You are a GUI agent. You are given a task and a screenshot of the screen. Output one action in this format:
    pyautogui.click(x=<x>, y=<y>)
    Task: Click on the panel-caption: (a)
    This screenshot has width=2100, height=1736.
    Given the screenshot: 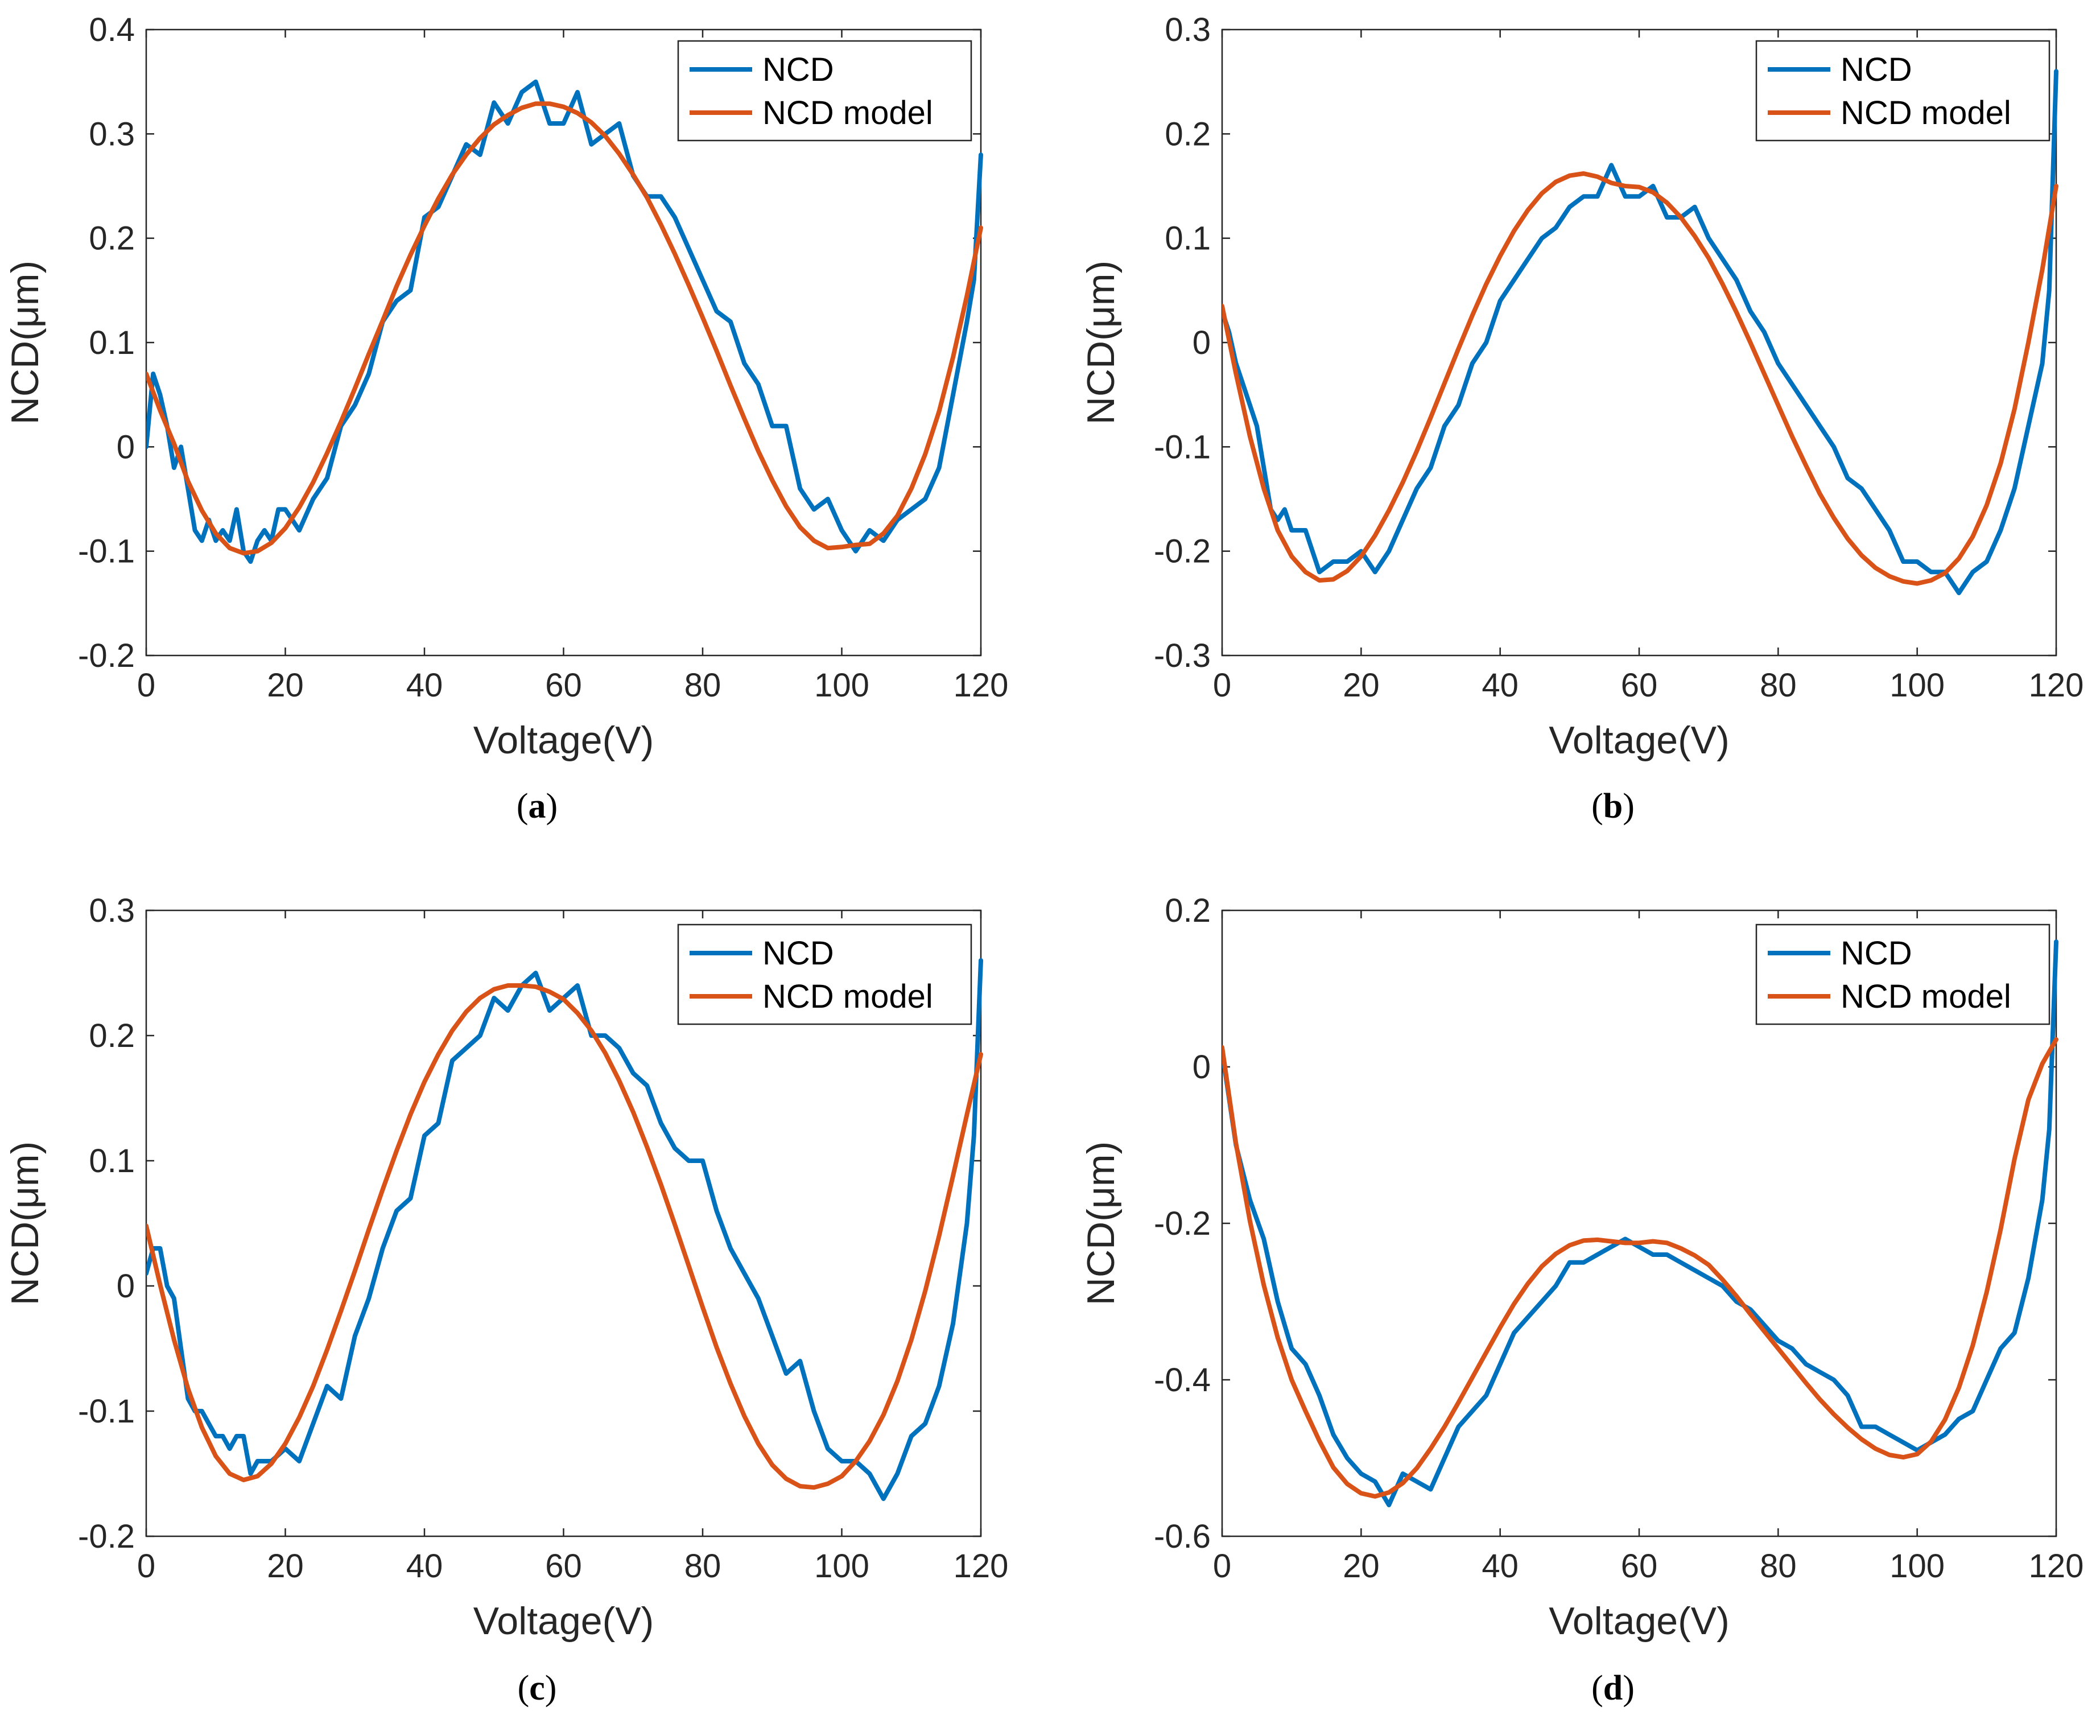 What is the action you would take?
    pyautogui.click(x=537, y=806)
    